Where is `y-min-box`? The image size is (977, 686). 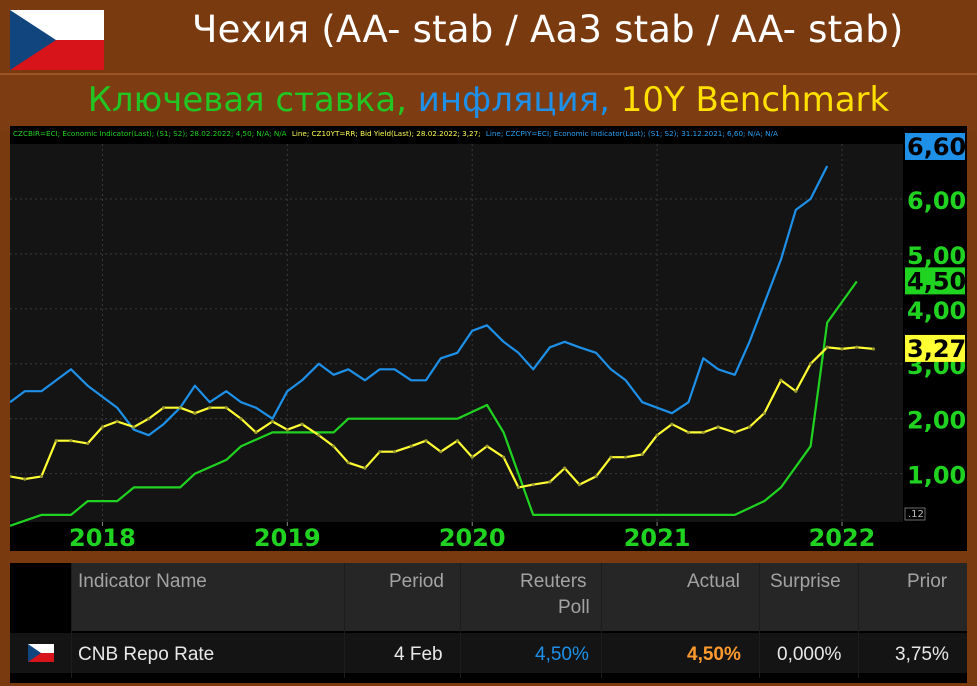
y-min-box is located at coordinates (915, 514).